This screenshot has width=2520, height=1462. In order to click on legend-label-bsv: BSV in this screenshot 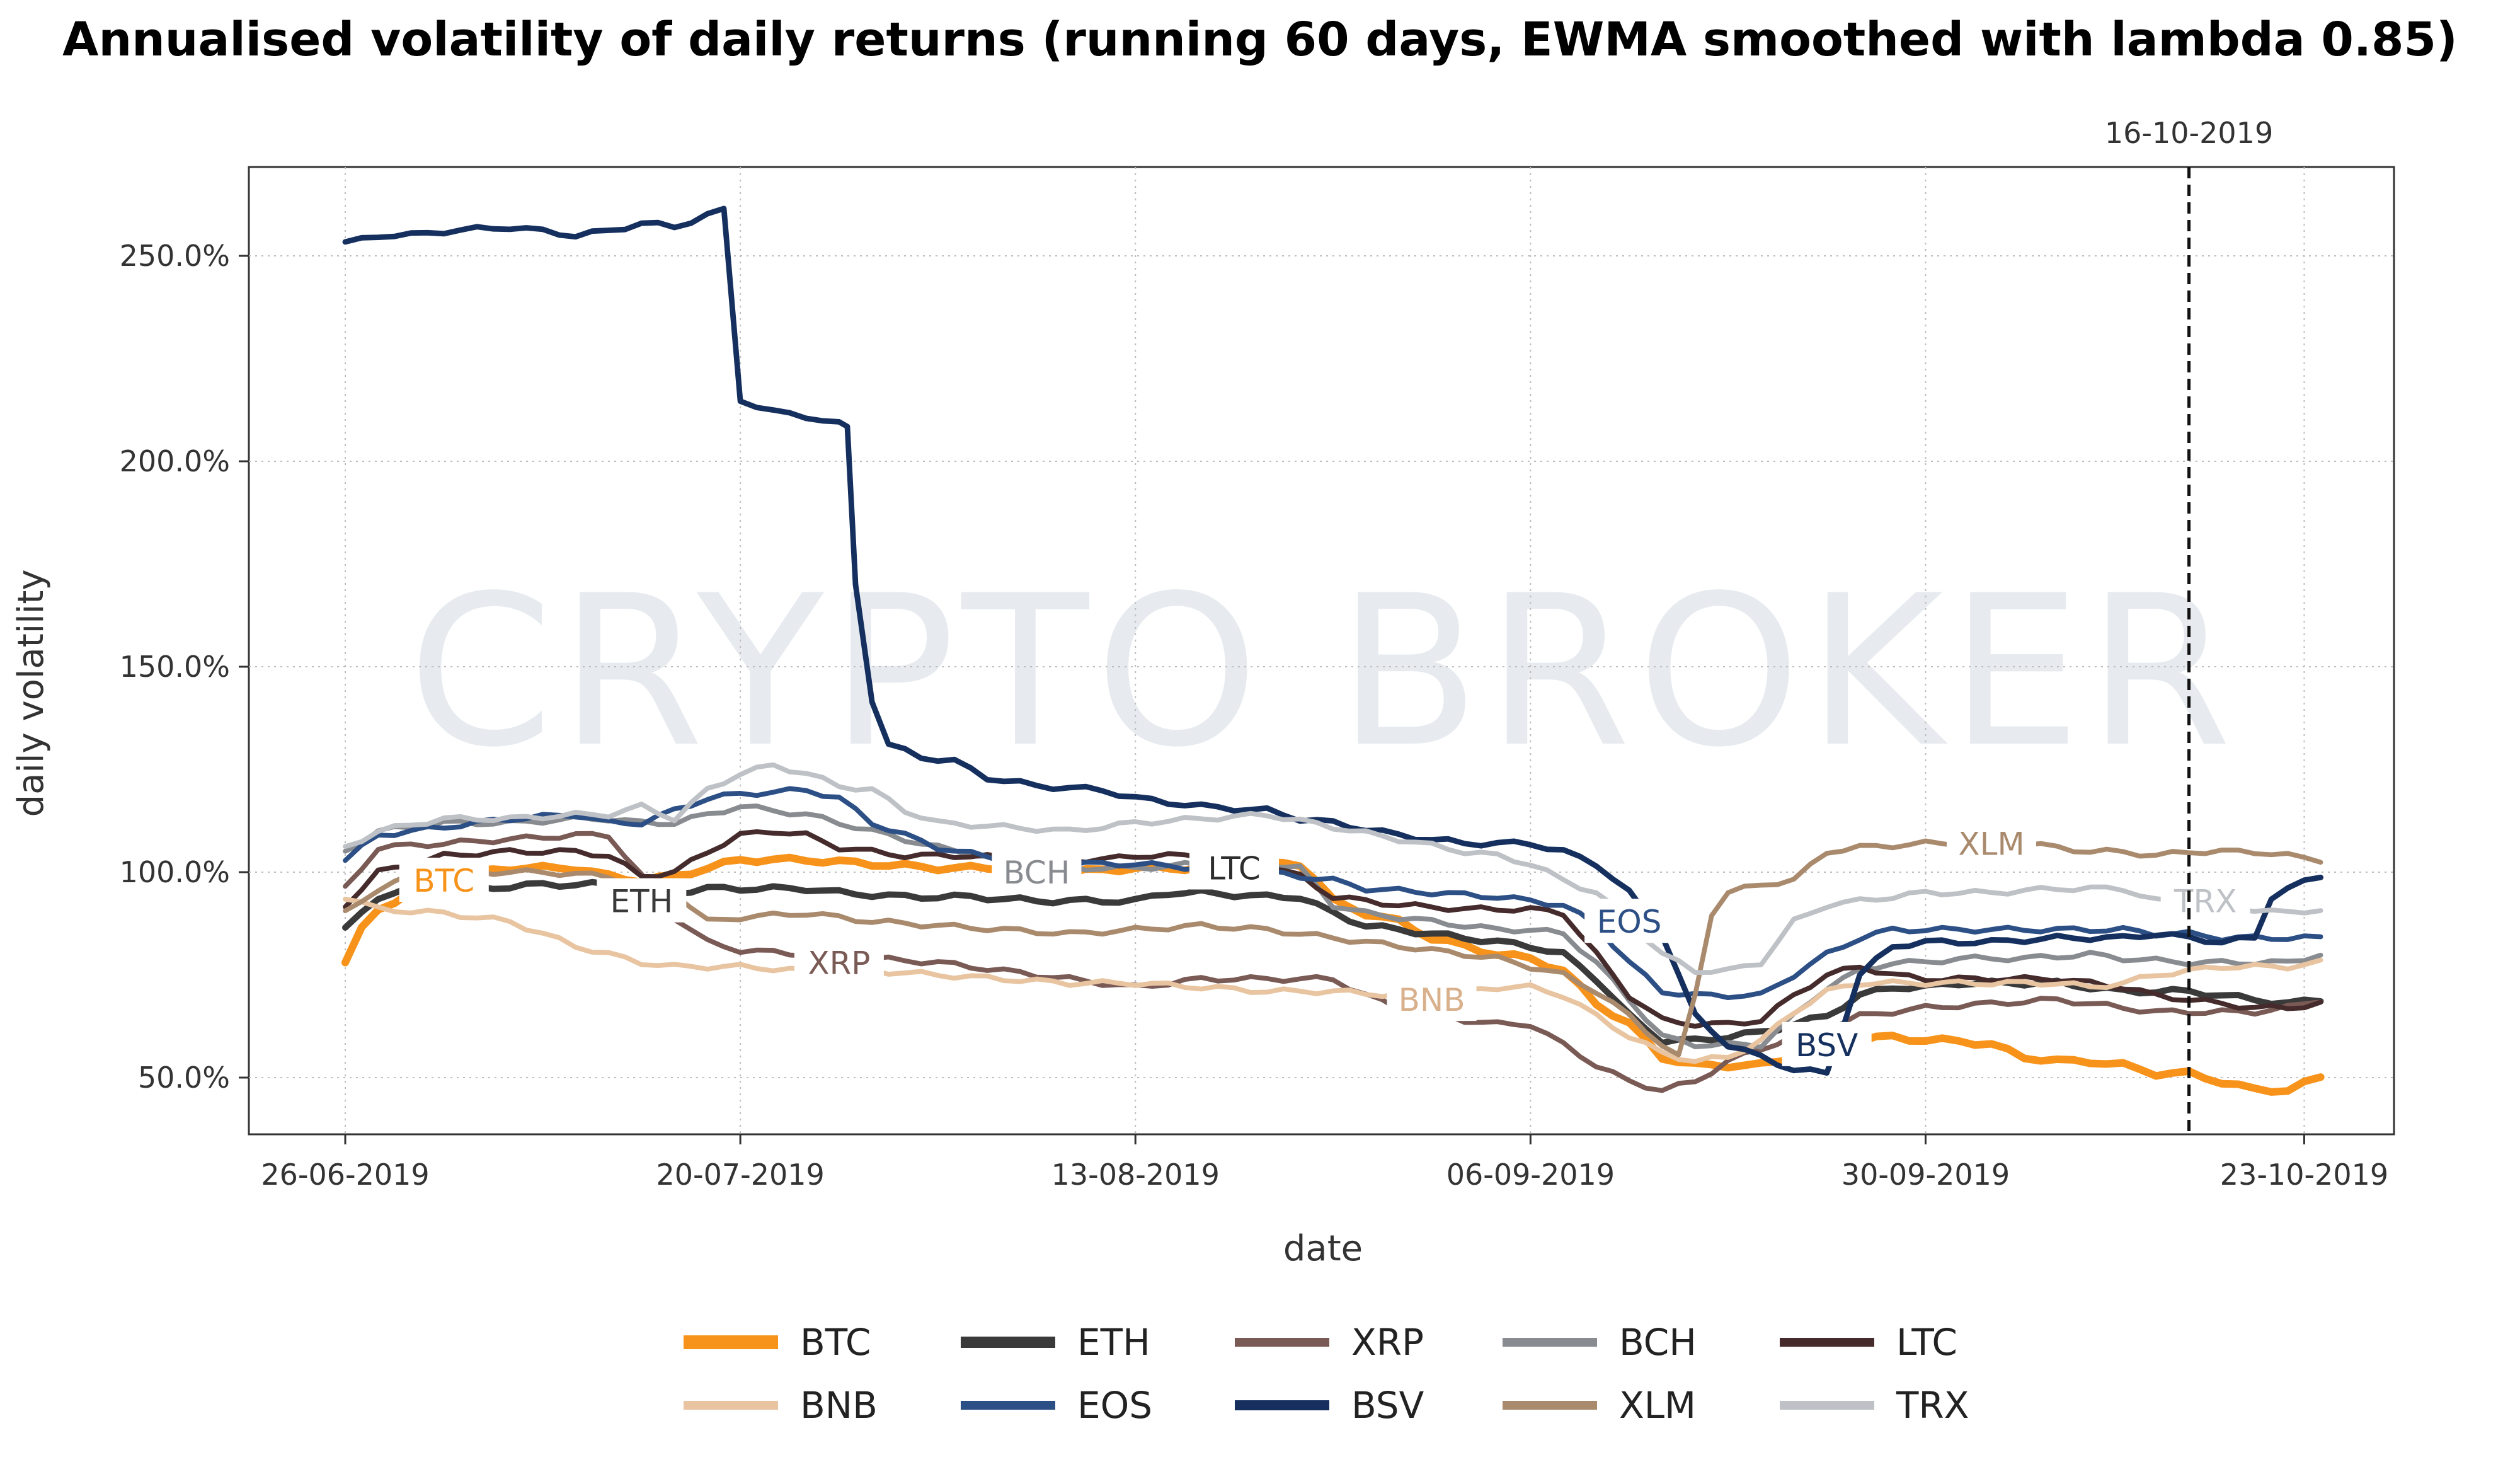, I will do `click(1387, 1405)`.